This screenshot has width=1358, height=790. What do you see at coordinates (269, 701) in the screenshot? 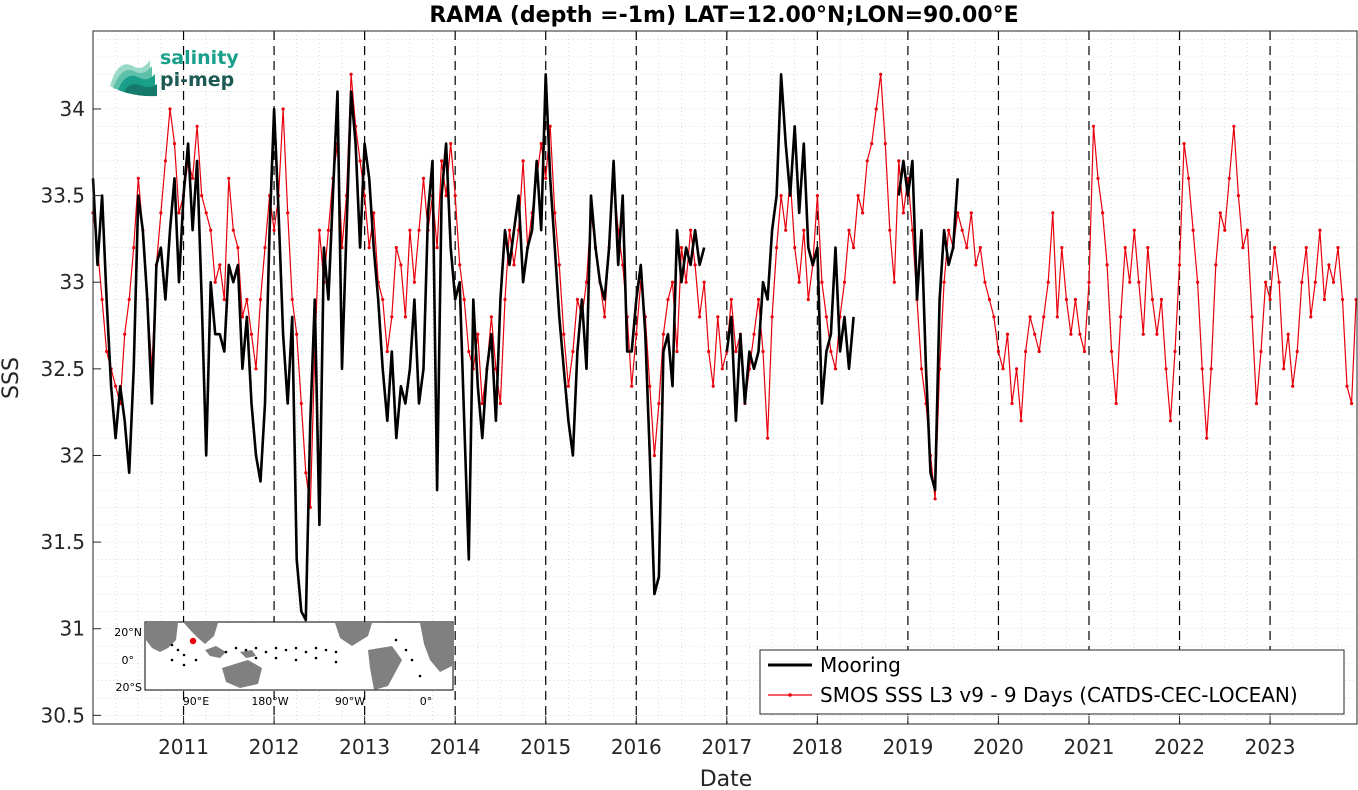
I see `inset-lon-label-180w: 180°W` at bounding box center [269, 701].